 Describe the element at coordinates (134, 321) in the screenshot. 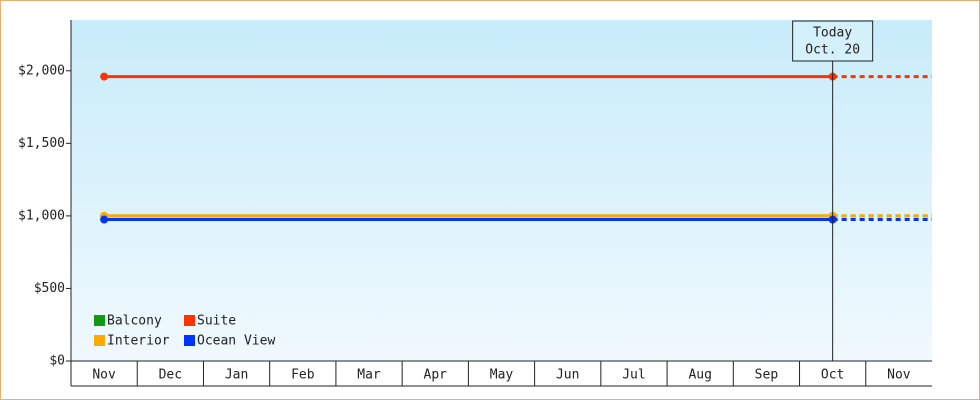

I see `legend-label: Balcony` at that location.